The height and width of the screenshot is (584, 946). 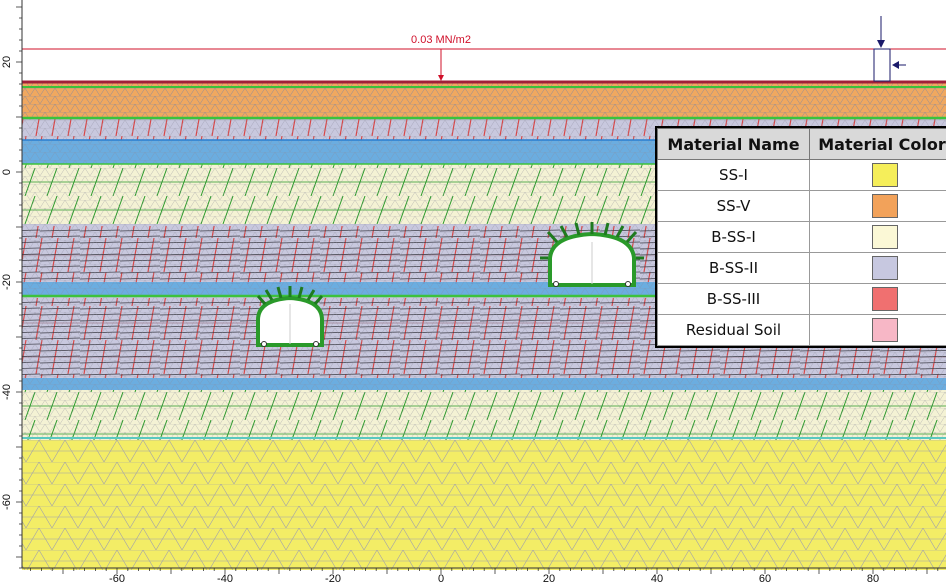 I want to click on y-tick-label: 0, so click(x=7, y=172).